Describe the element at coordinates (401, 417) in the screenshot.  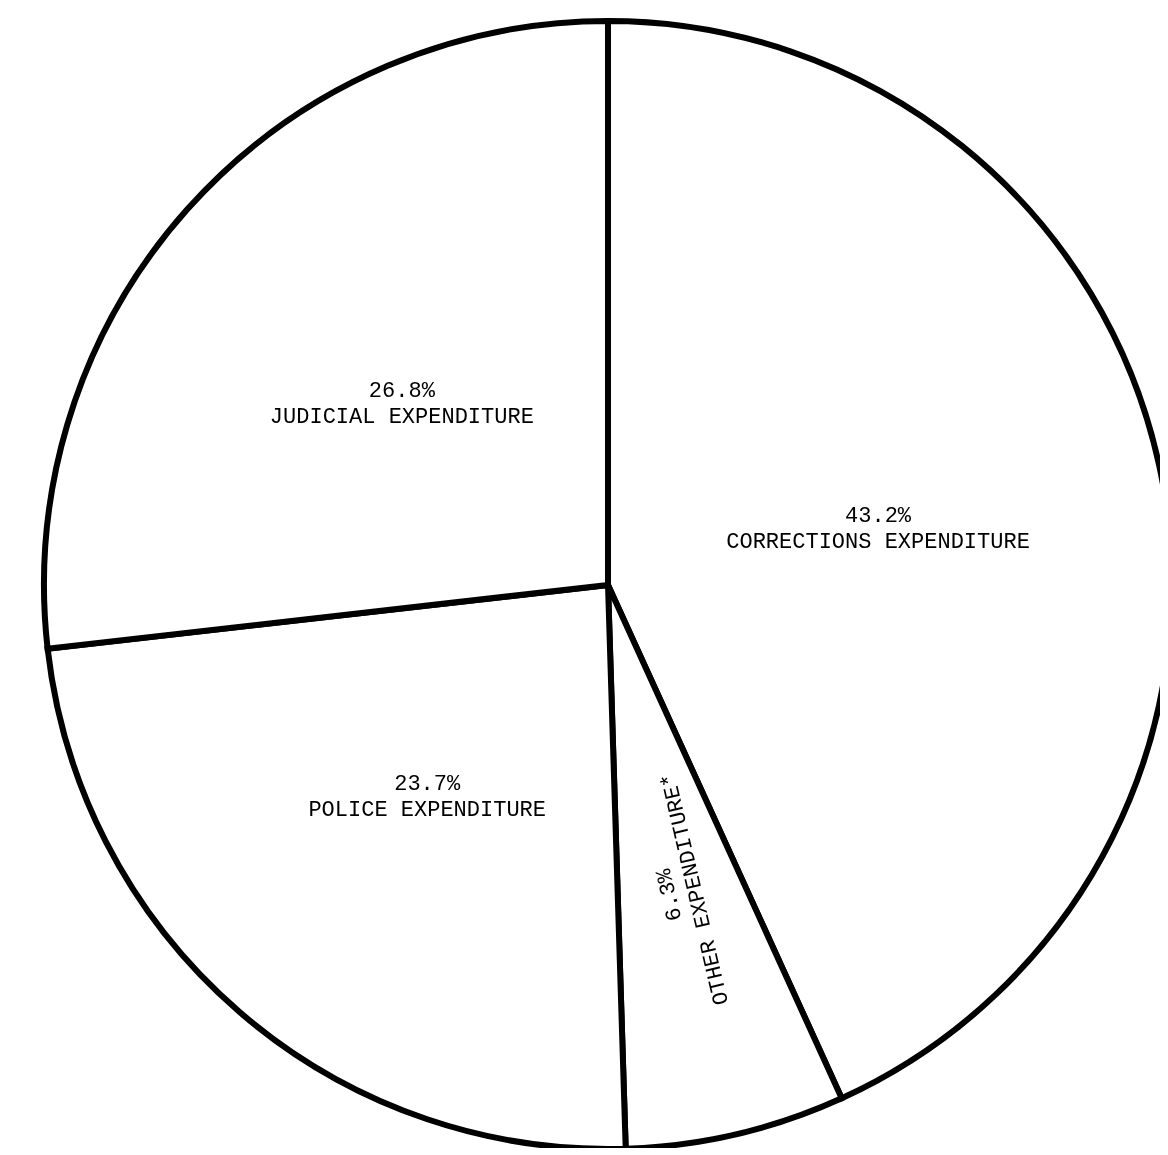
I see `slice-label: JUDICIAL EXPENDITURE` at that location.